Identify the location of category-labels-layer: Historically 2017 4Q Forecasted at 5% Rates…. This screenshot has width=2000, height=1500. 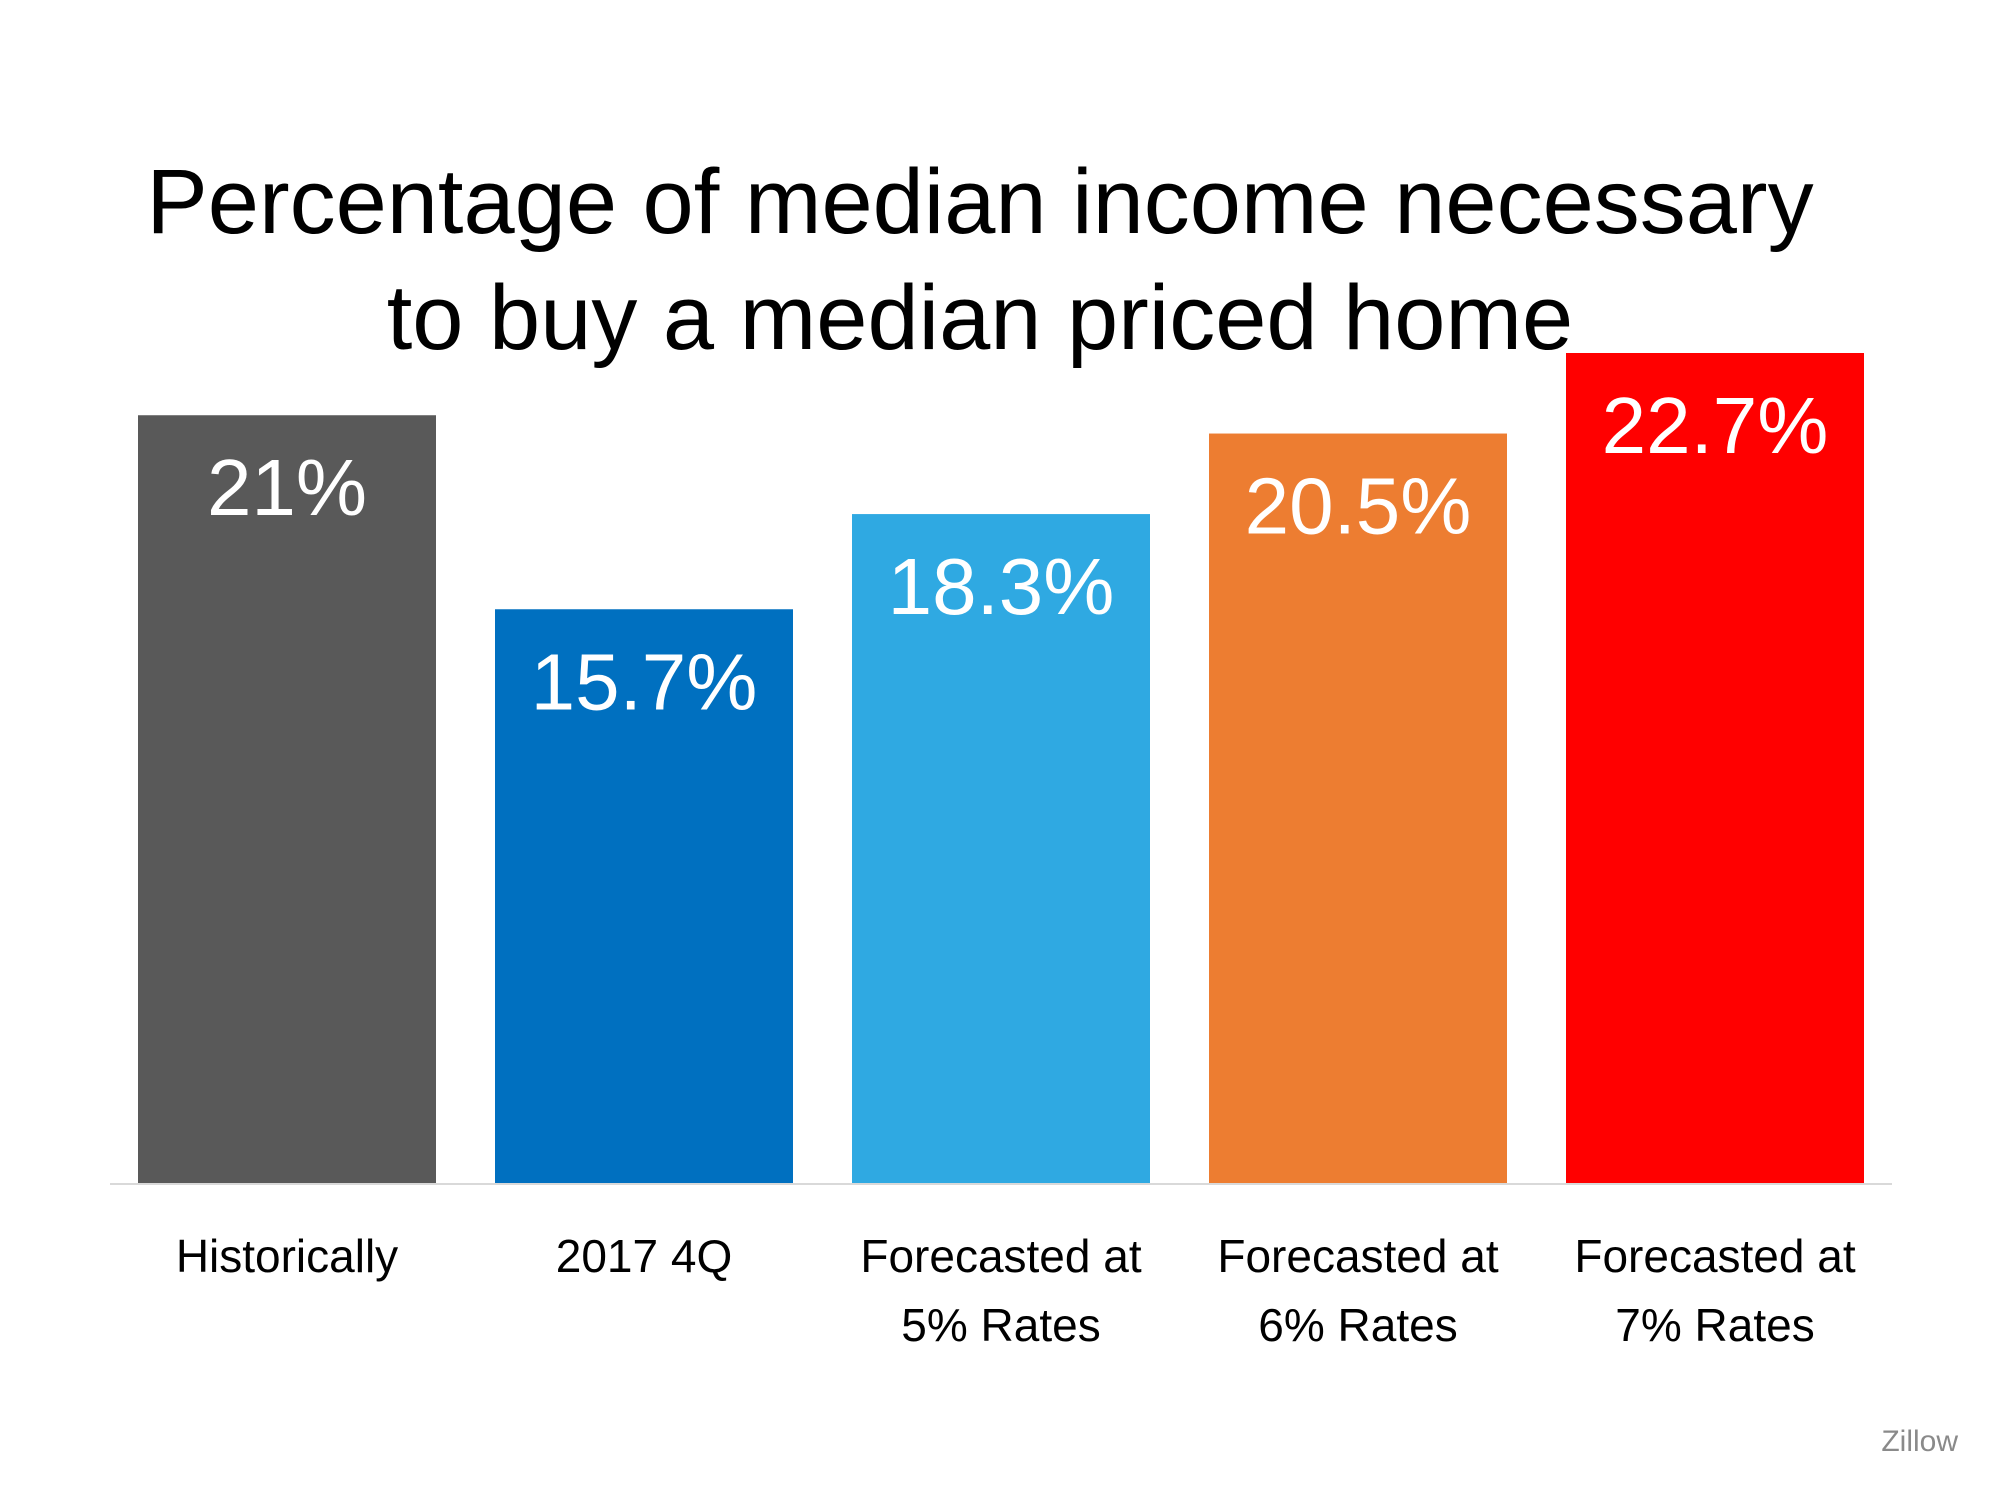
(1016, 1290).